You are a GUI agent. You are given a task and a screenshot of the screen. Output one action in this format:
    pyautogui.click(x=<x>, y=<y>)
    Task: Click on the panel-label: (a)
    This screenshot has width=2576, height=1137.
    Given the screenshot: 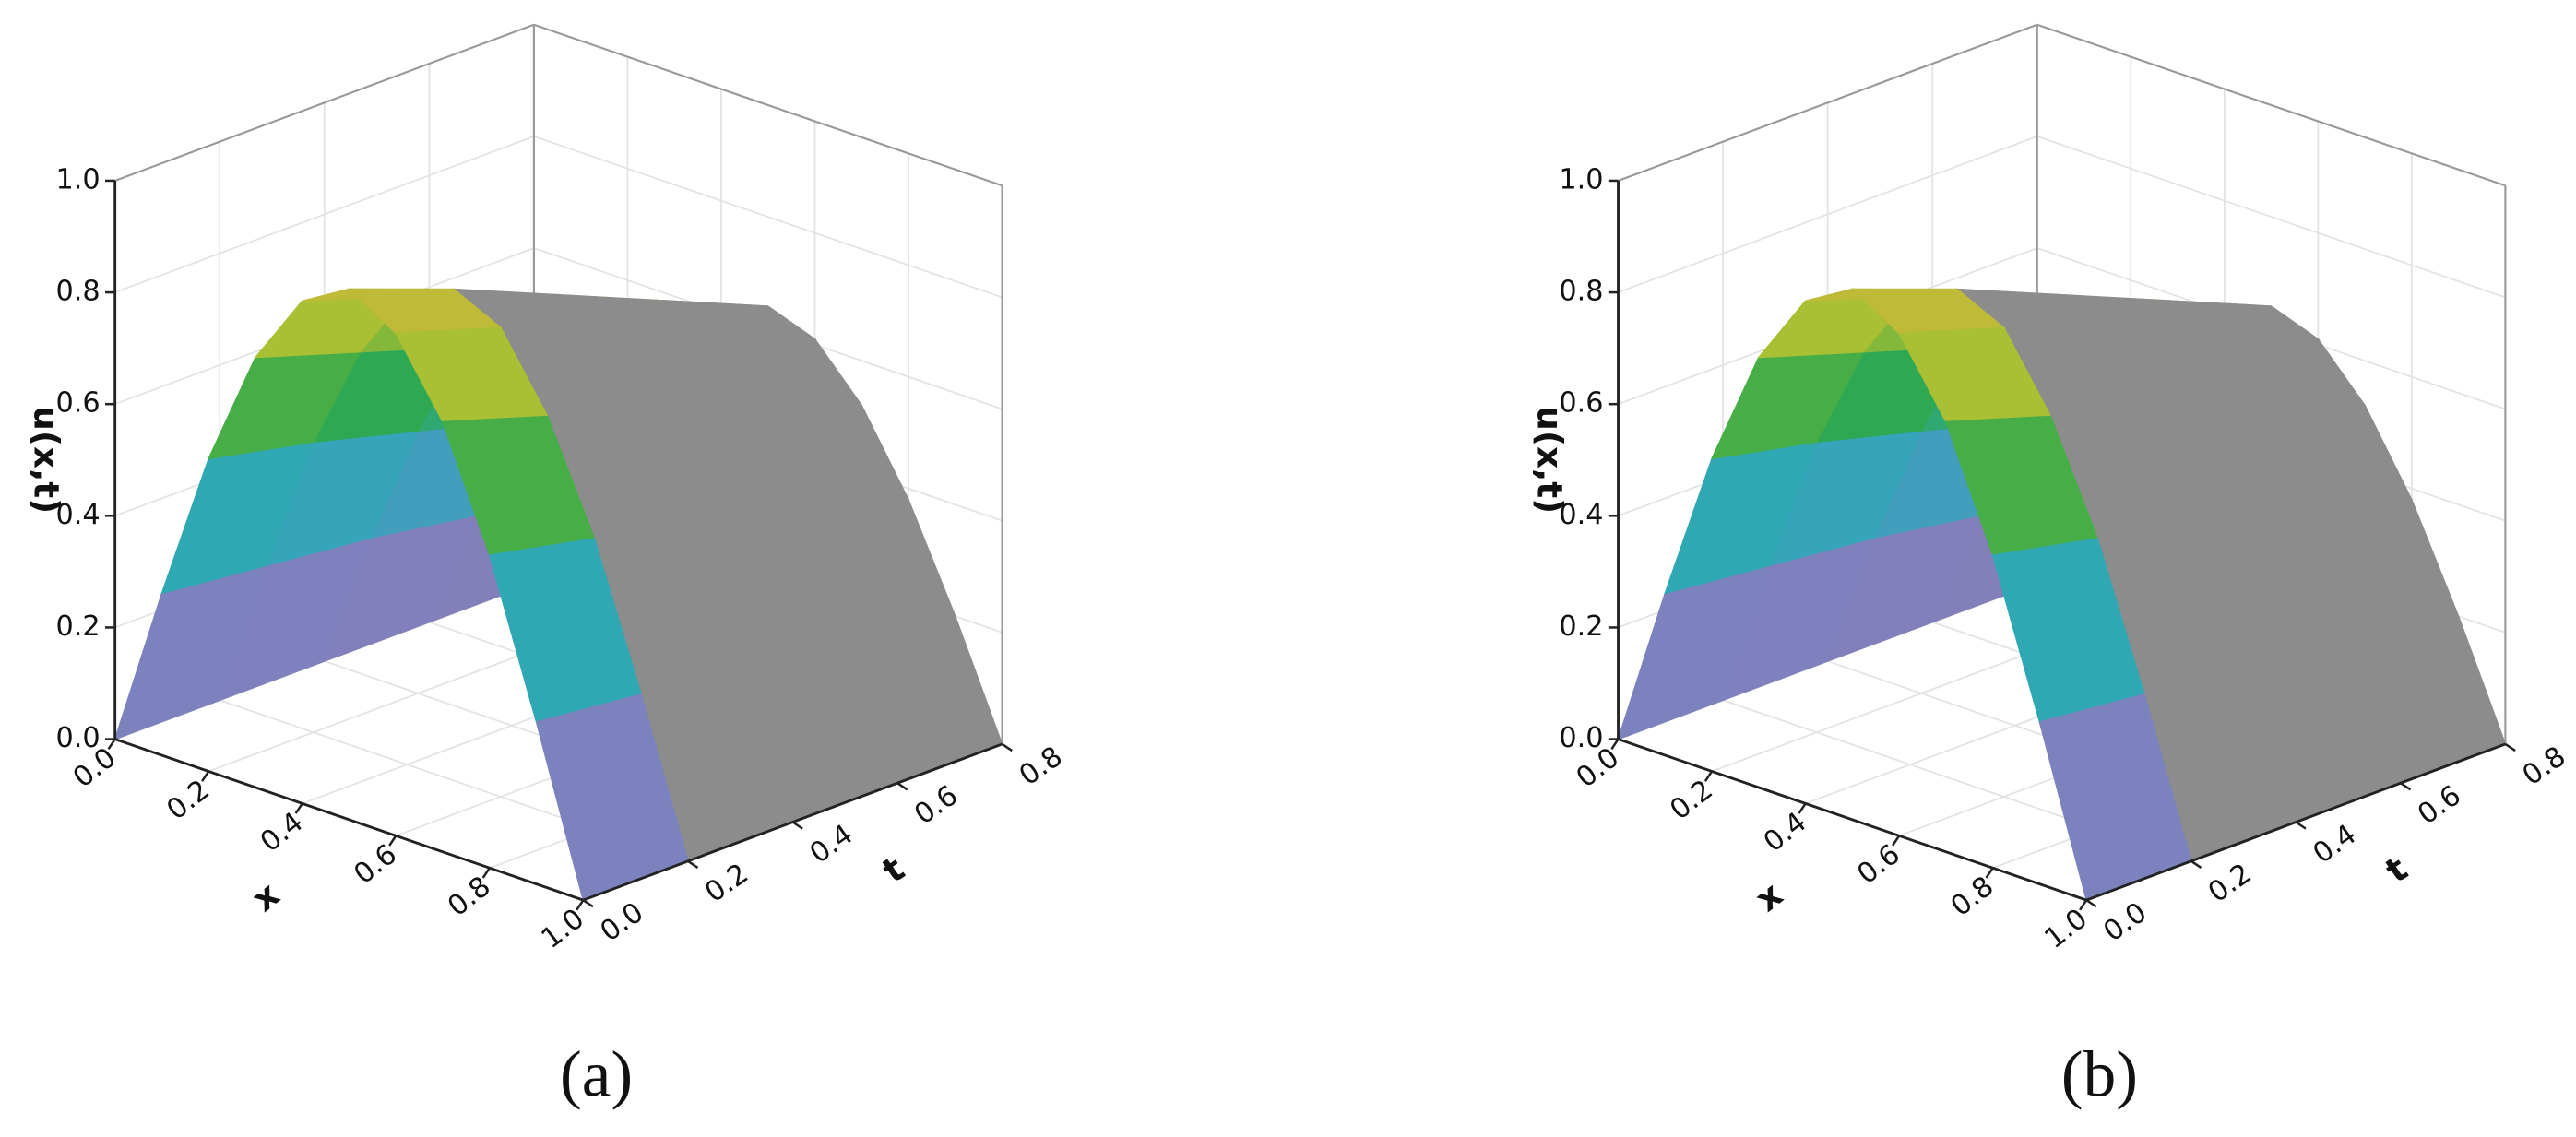 What is the action you would take?
    pyautogui.click(x=596, y=1074)
    